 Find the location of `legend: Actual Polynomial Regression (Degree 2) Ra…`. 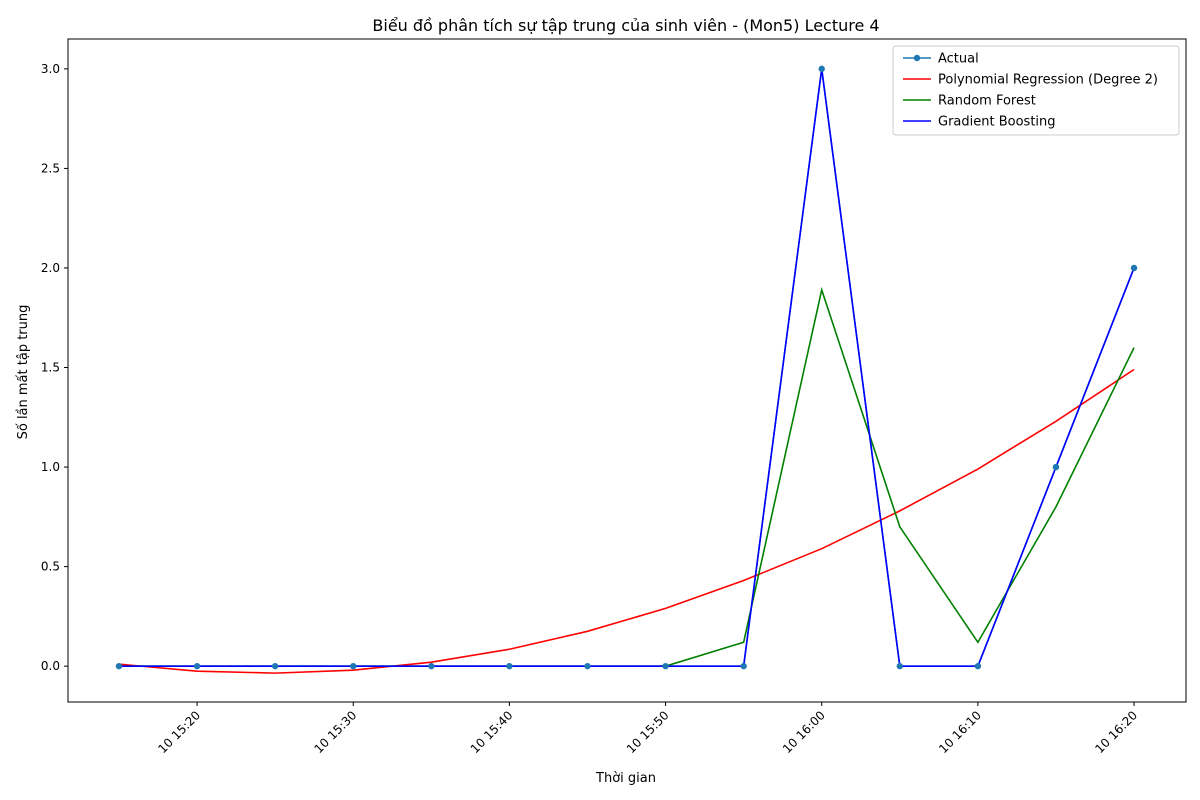

legend: Actual Polynomial Regression (Degree 2) Ra… is located at coordinates (1036, 90).